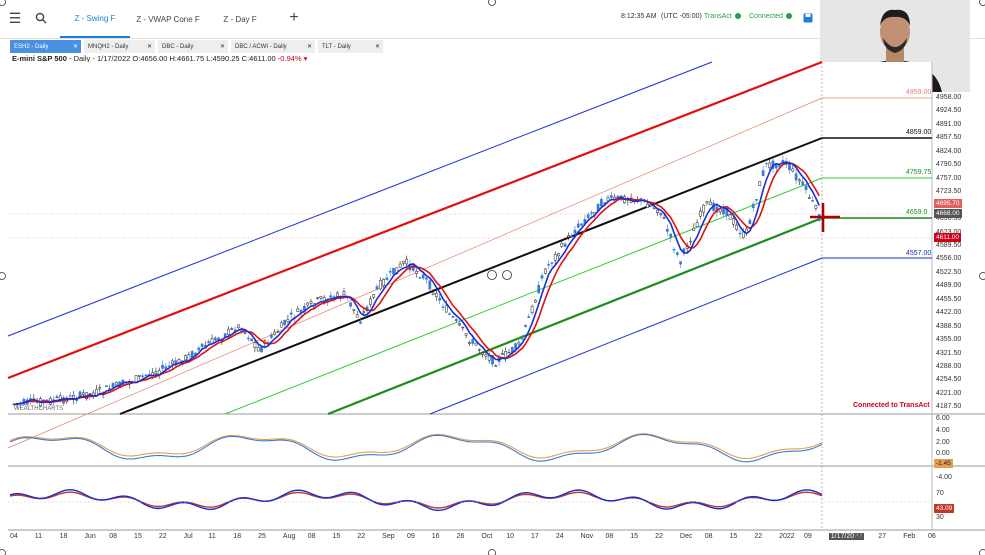  Describe the element at coordinates (681, 16) in the screenshot. I see `timezone: (UTC -05:00)` at that location.